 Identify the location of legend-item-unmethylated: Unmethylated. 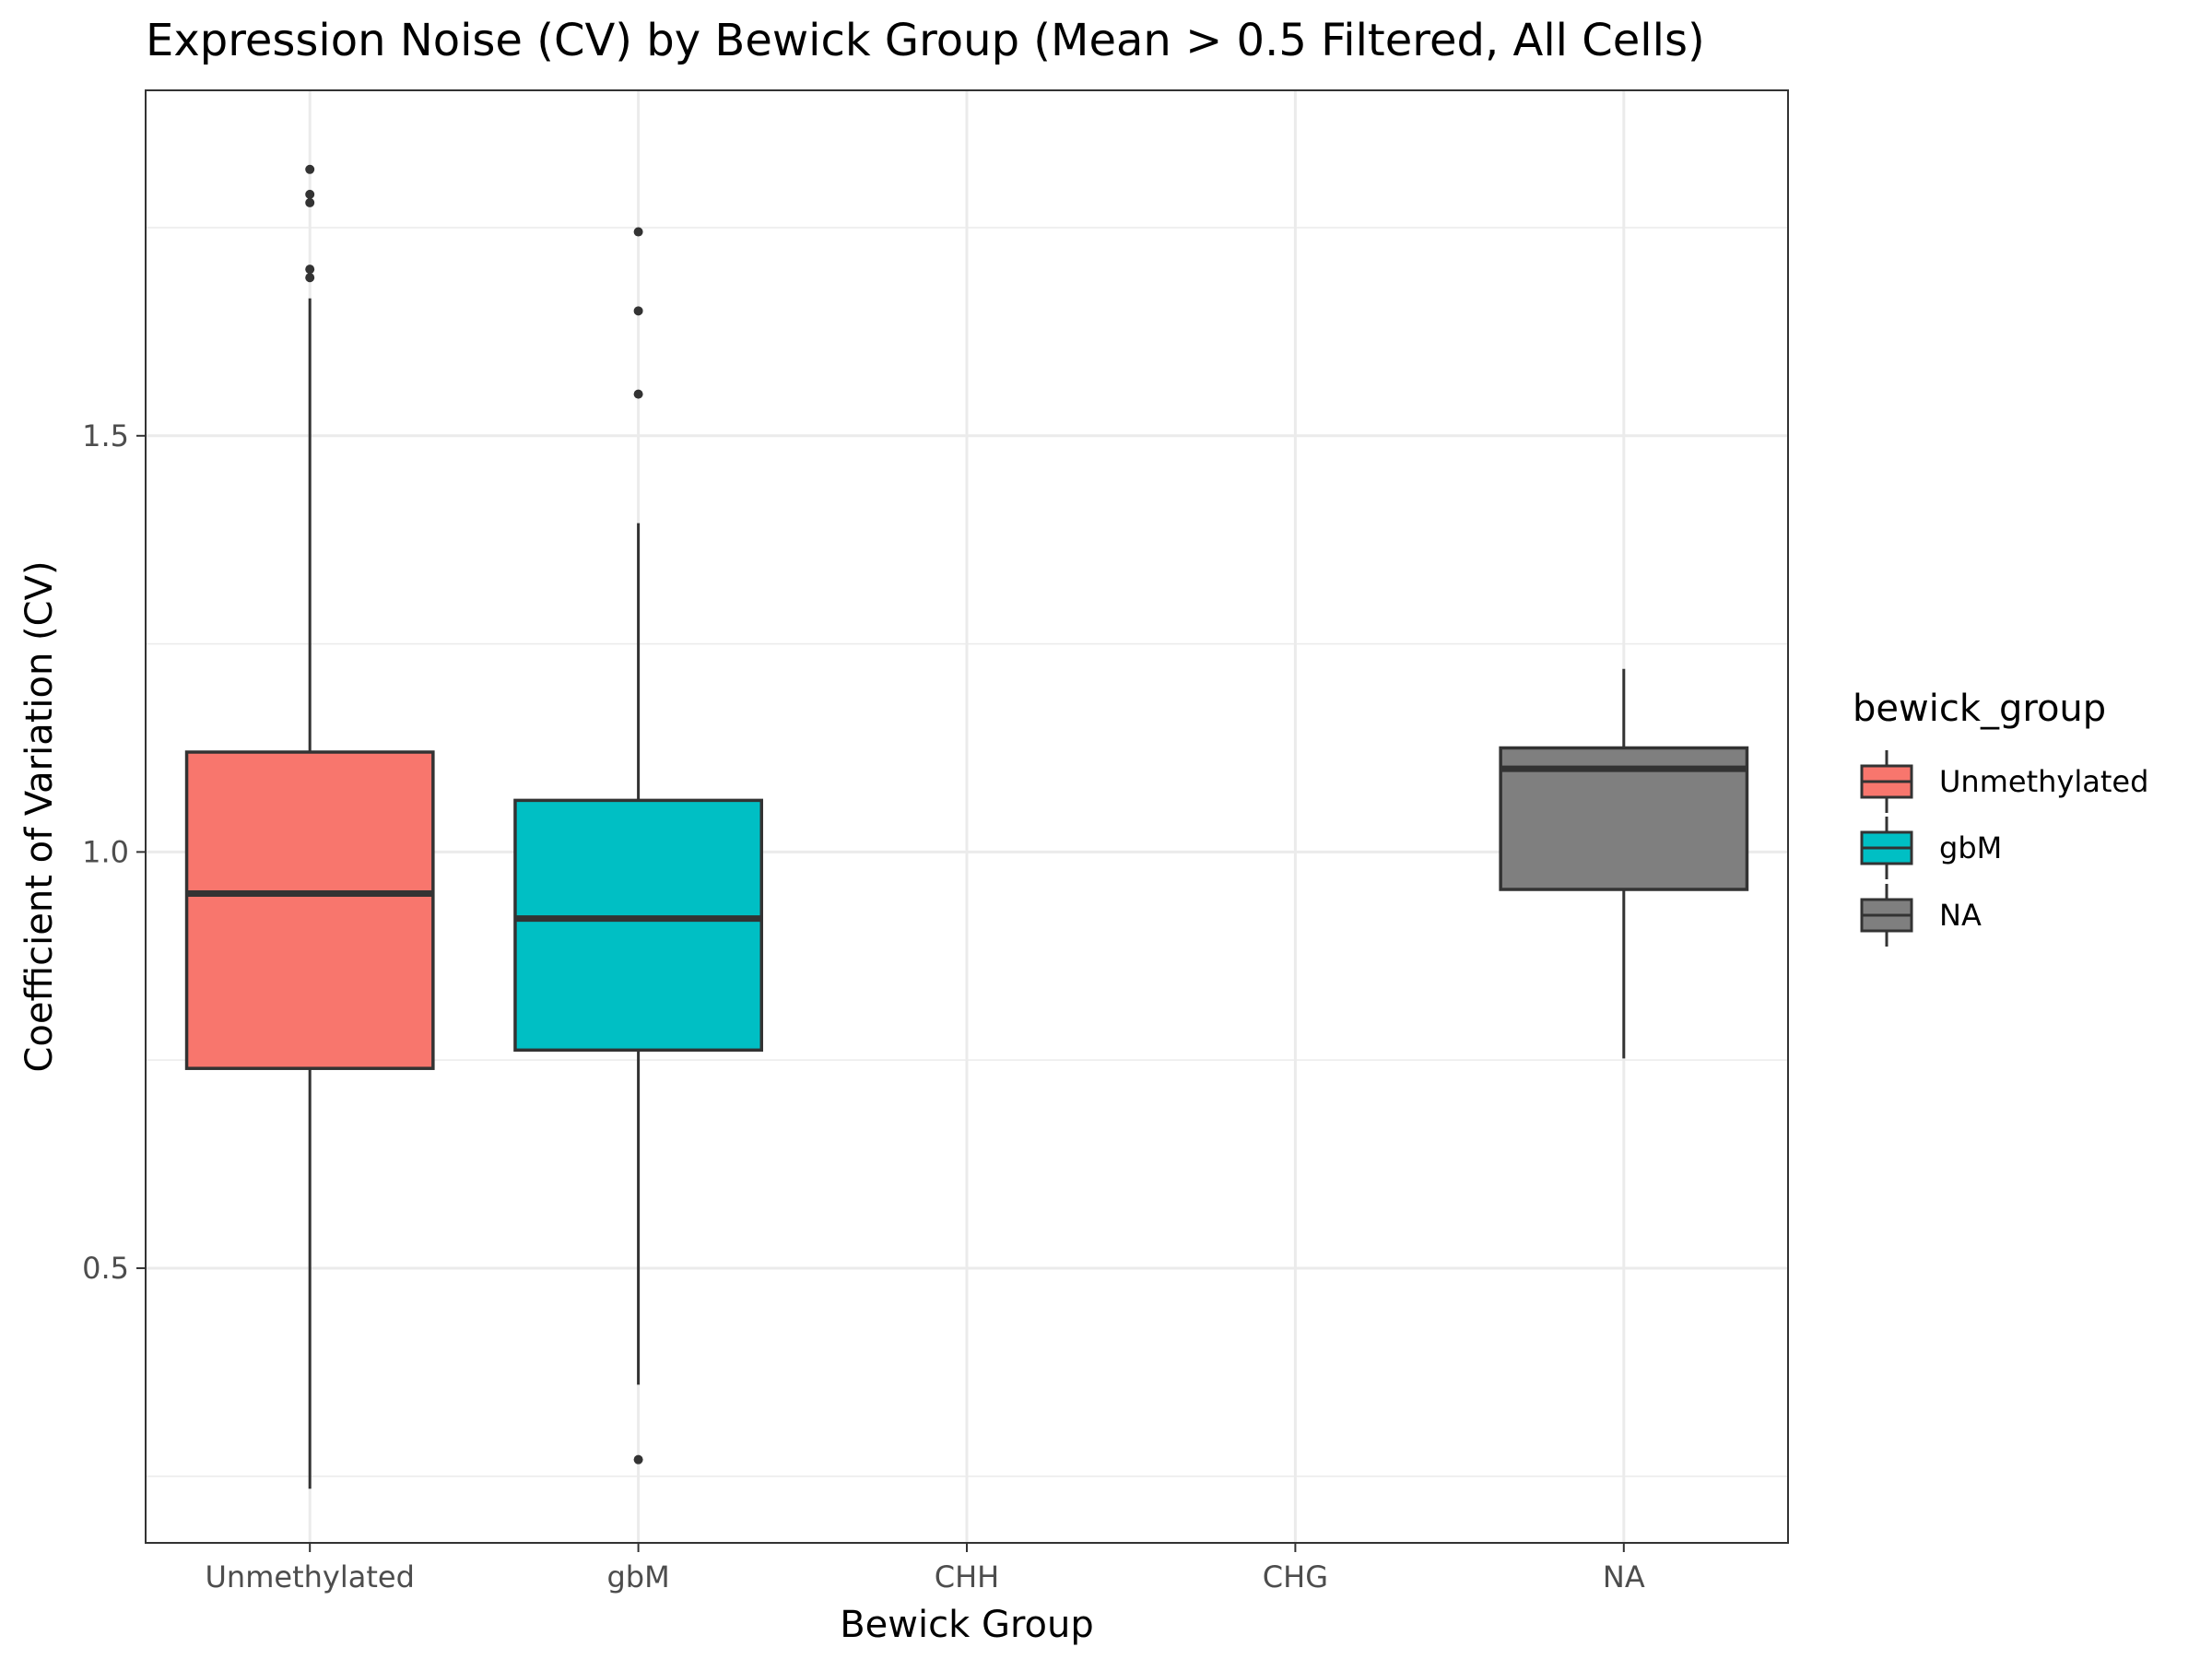
(2004, 781).